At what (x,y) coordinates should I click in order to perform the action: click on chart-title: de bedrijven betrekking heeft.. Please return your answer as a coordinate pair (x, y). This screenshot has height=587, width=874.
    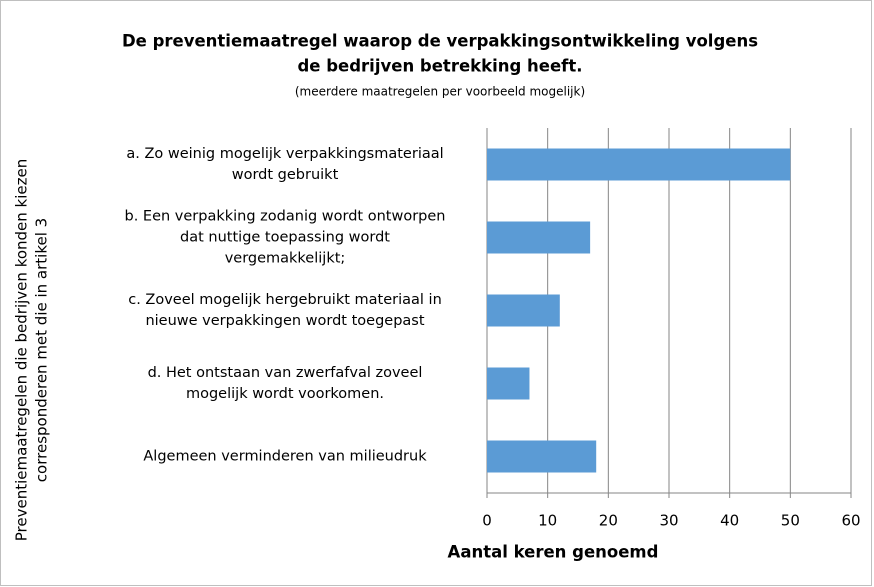
    Looking at the image, I should click on (439, 66).